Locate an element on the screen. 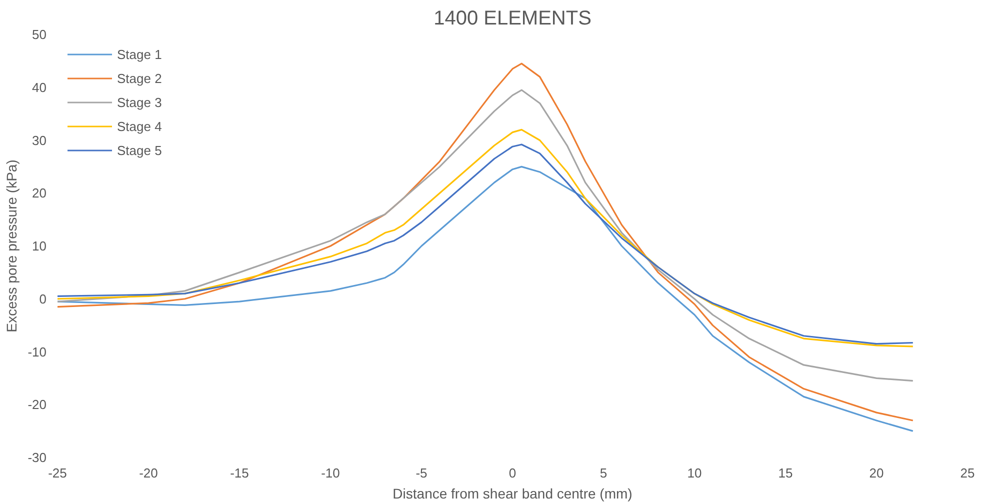  x-tick-label: -10 is located at coordinates (330, 473).